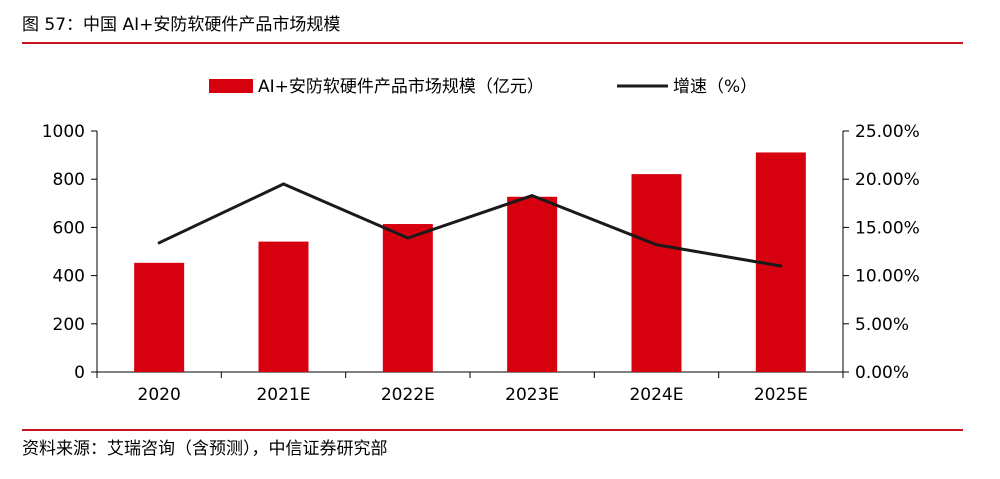 This screenshot has height=479, width=1000. What do you see at coordinates (532, 284) in the screenshot?
I see `bar-2023E` at bounding box center [532, 284].